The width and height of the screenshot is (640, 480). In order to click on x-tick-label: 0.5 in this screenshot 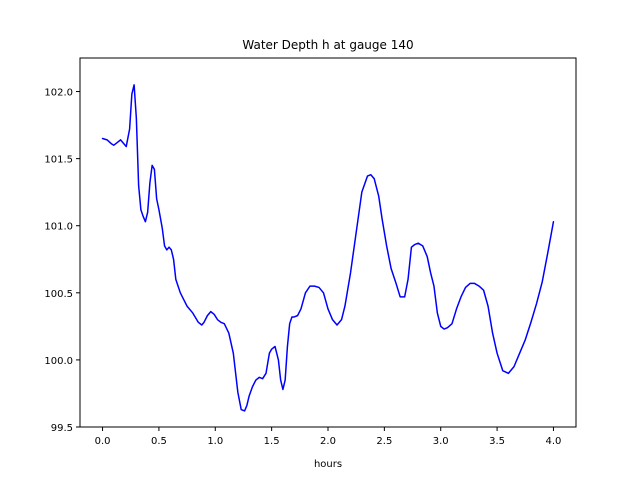, I will do `click(159, 441)`.